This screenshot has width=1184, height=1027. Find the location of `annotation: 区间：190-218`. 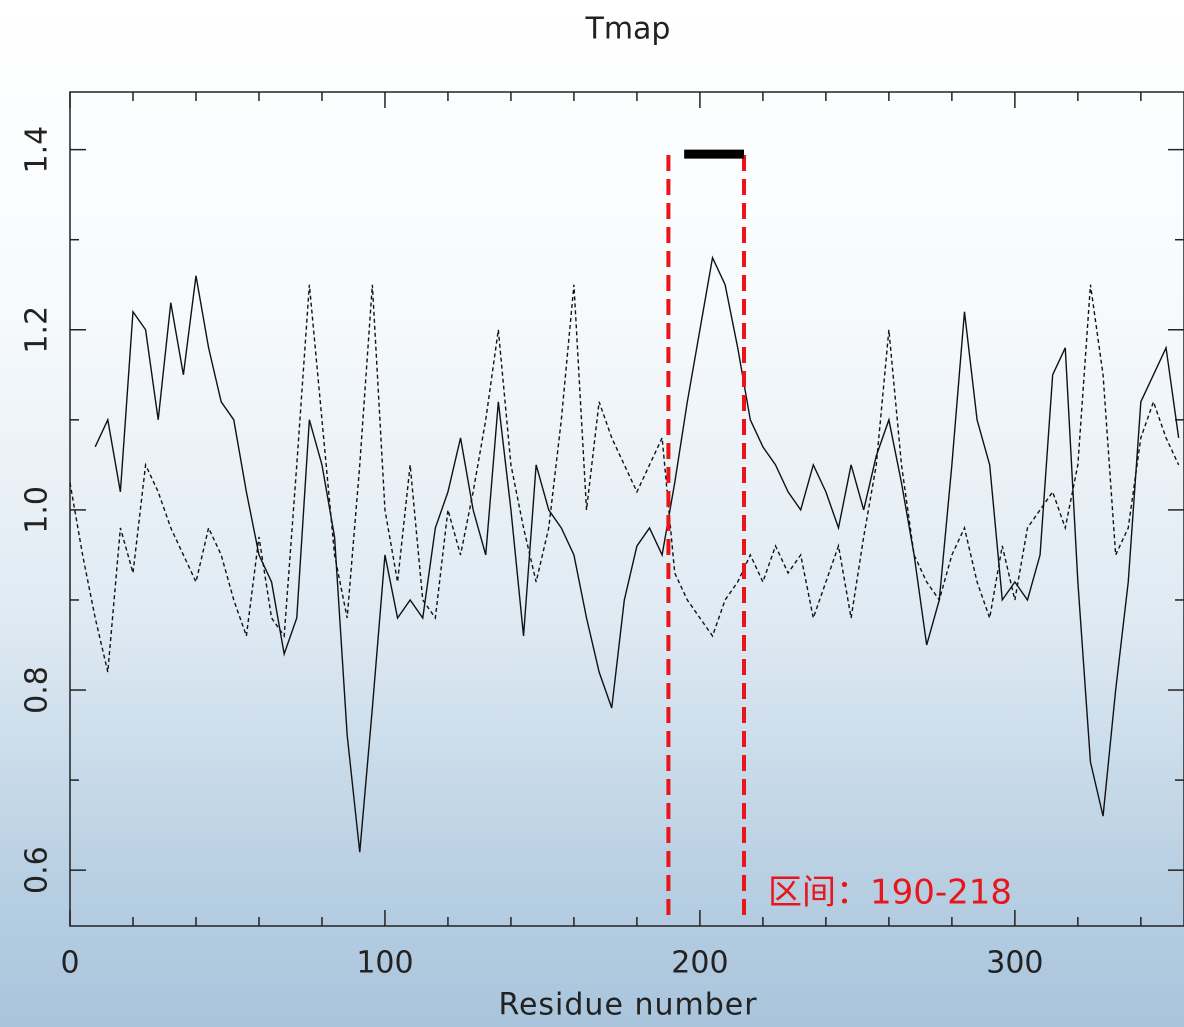

annotation: 区间：190-218 is located at coordinates (890, 893).